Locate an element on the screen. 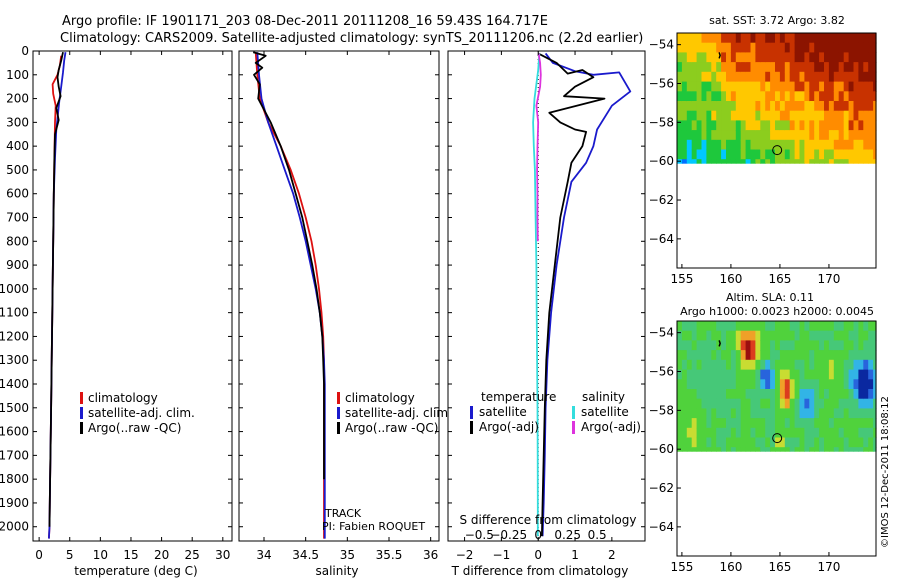 This screenshot has height=580, width=900. legend-label: satellite is located at coordinates (605, 412).